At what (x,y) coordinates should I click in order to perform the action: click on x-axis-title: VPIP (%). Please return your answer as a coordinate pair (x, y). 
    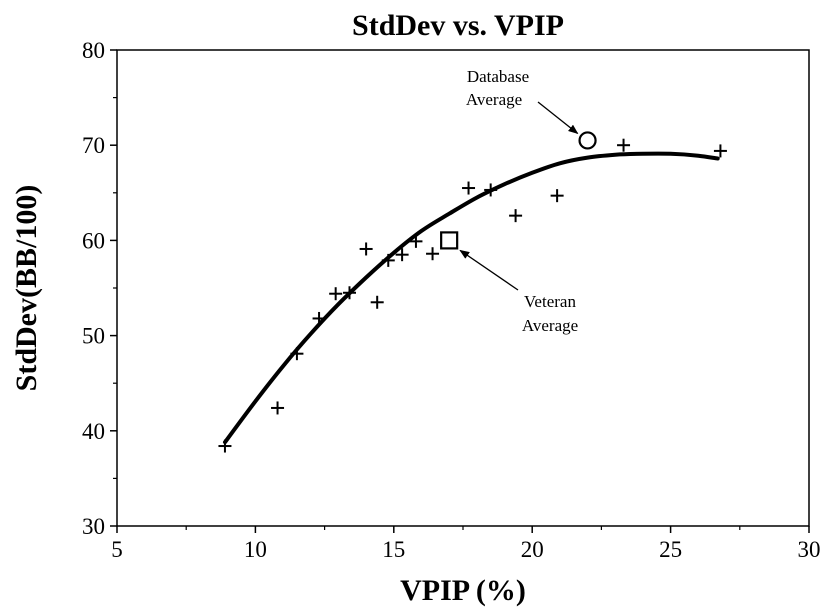
    Looking at the image, I should click on (463, 590).